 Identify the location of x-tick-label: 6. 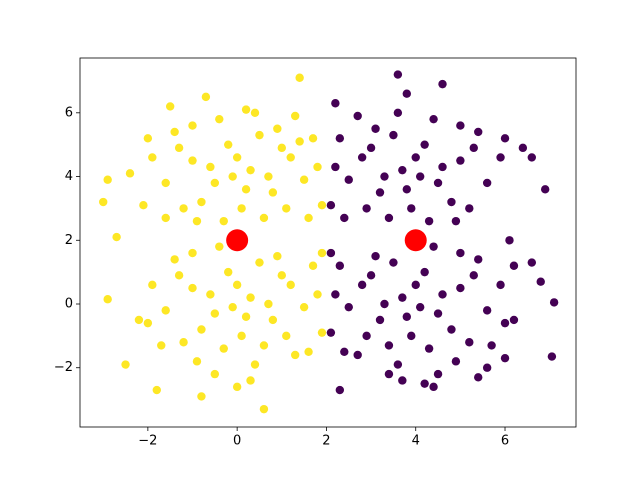
(505, 441).